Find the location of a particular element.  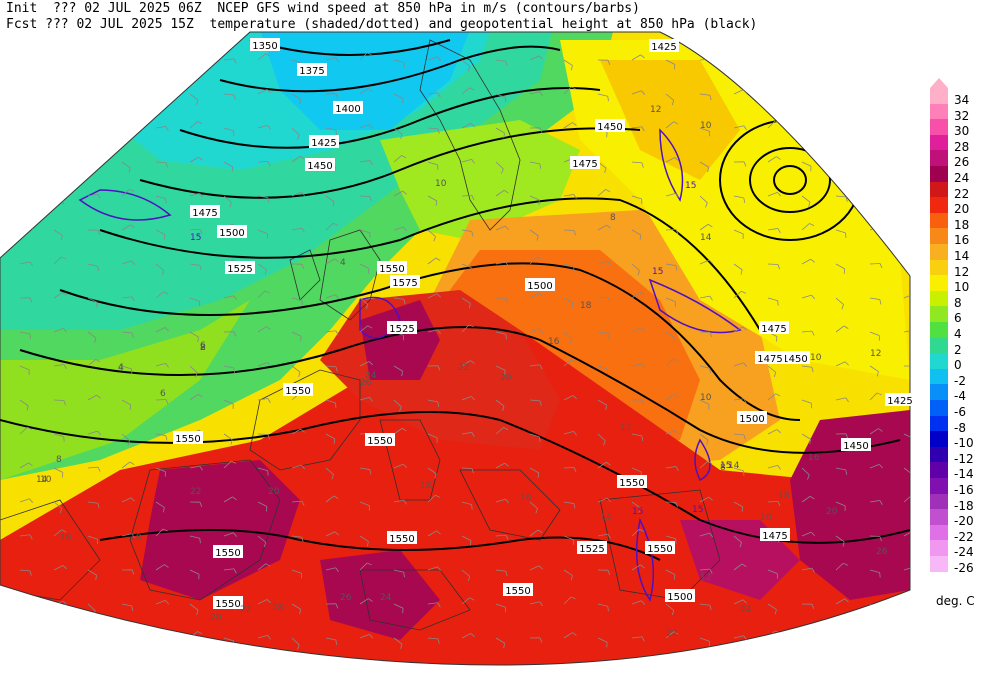

temperature-contour-label: 8 is located at coordinates (613, 218).